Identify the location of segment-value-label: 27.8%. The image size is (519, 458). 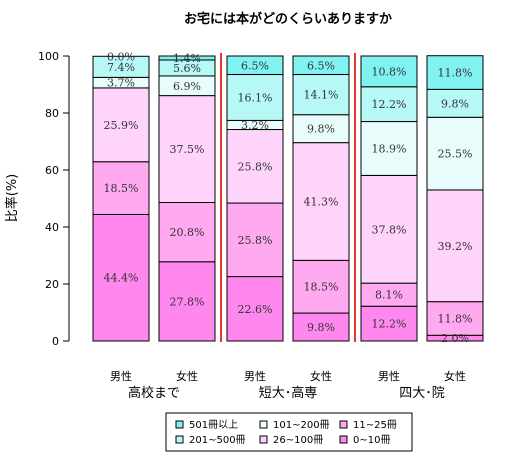
(187, 301).